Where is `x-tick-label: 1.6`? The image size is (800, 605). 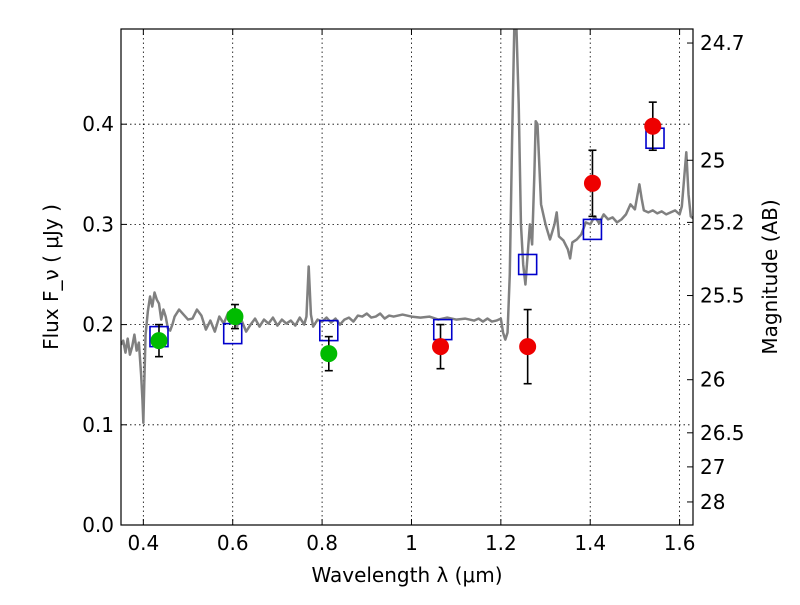
x-tick-label: 1.6 is located at coordinates (680, 543).